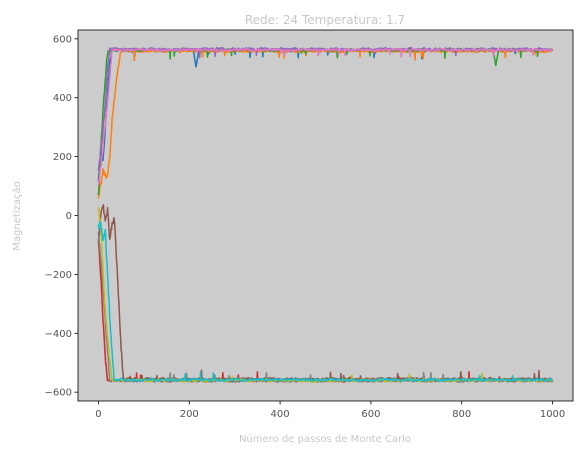 The height and width of the screenshot is (455, 583). What do you see at coordinates (58, 334) in the screenshot?
I see `y-tick-label: −400` at bounding box center [58, 334].